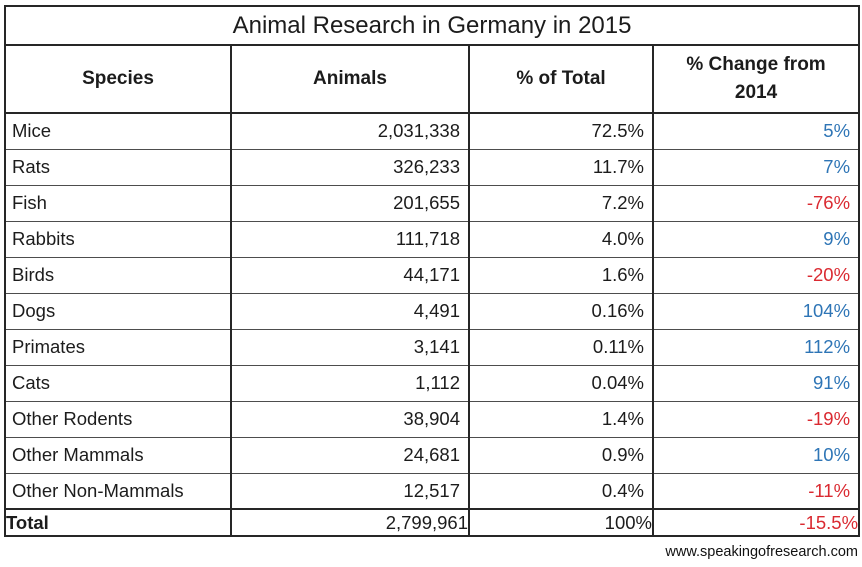 The height and width of the screenshot is (567, 862). I want to click on table-row: Other Mammals 24,681 0.9% 10%, so click(432, 455).